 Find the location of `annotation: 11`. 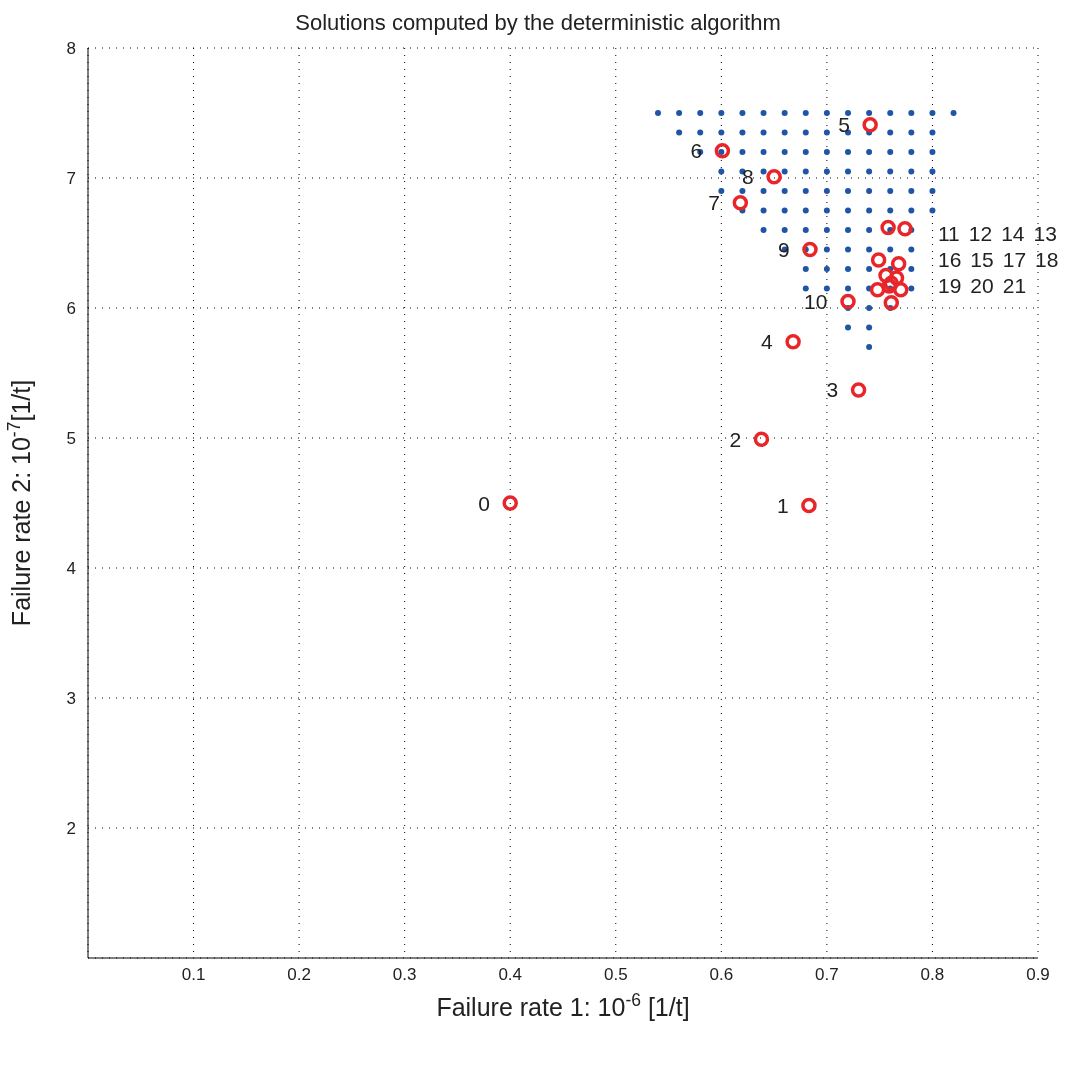

annotation: 11 is located at coordinates (949, 233).